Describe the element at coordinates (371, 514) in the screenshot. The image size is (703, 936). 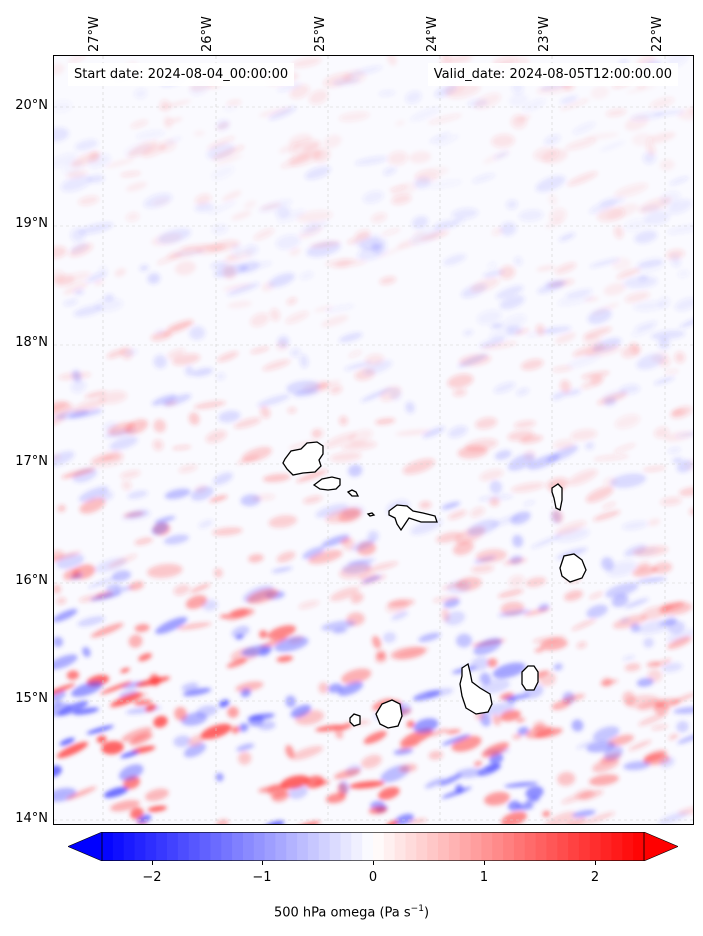
I see `island-sao-nicolau-a` at that location.